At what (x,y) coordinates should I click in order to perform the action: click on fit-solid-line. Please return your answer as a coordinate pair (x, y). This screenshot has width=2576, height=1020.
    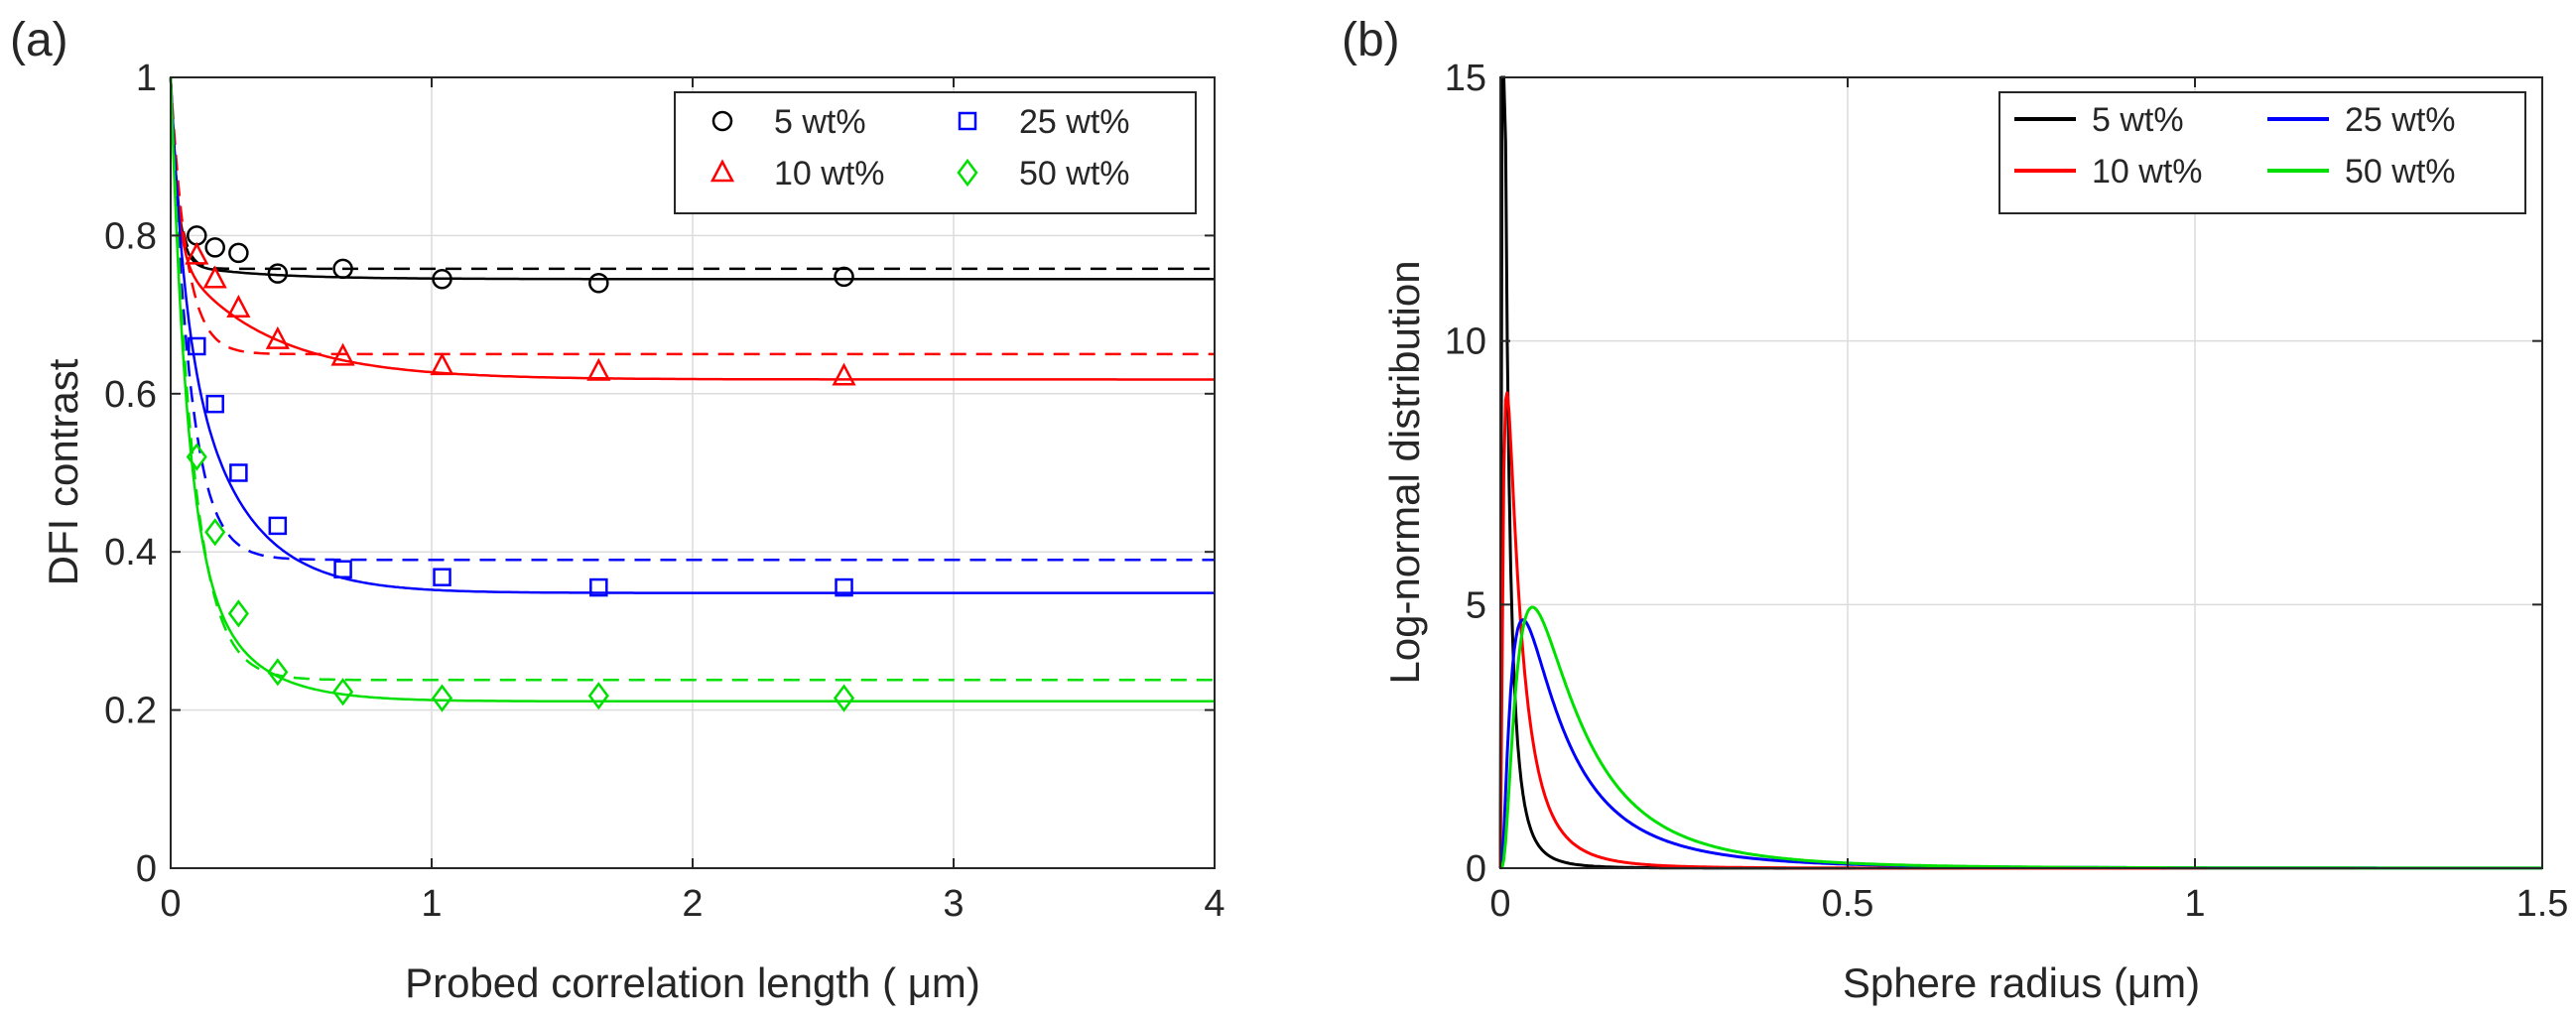
    Looking at the image, I should click on (692, 228).